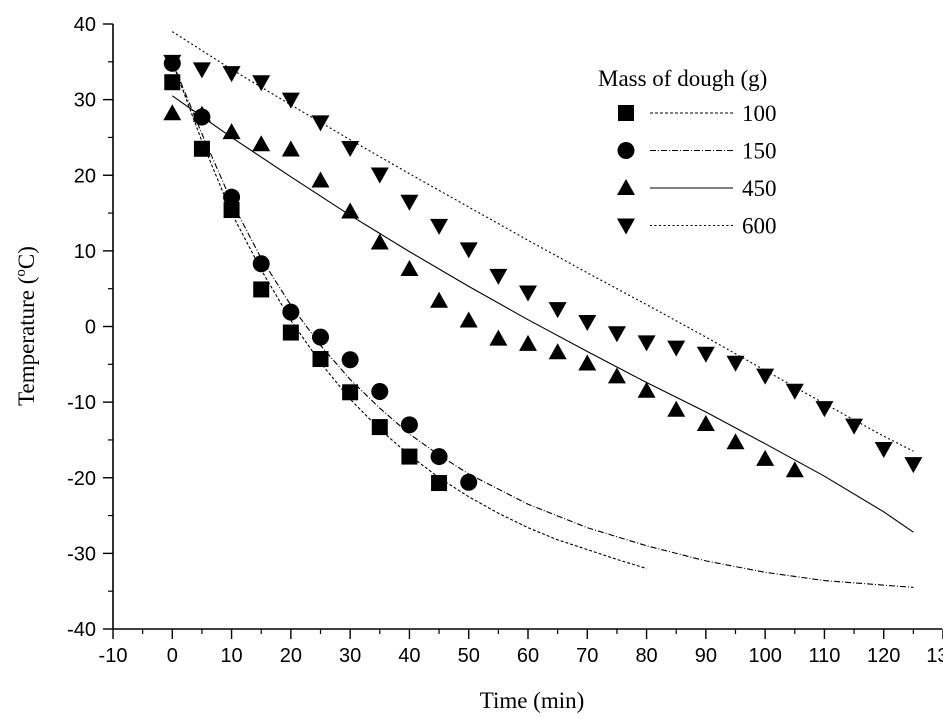 This screenshot has height=718, width=943. What do you see at coordinates (85, 25) in the screenshot?
I see `y-tick-label: 40` at bounding box center [85, 25].